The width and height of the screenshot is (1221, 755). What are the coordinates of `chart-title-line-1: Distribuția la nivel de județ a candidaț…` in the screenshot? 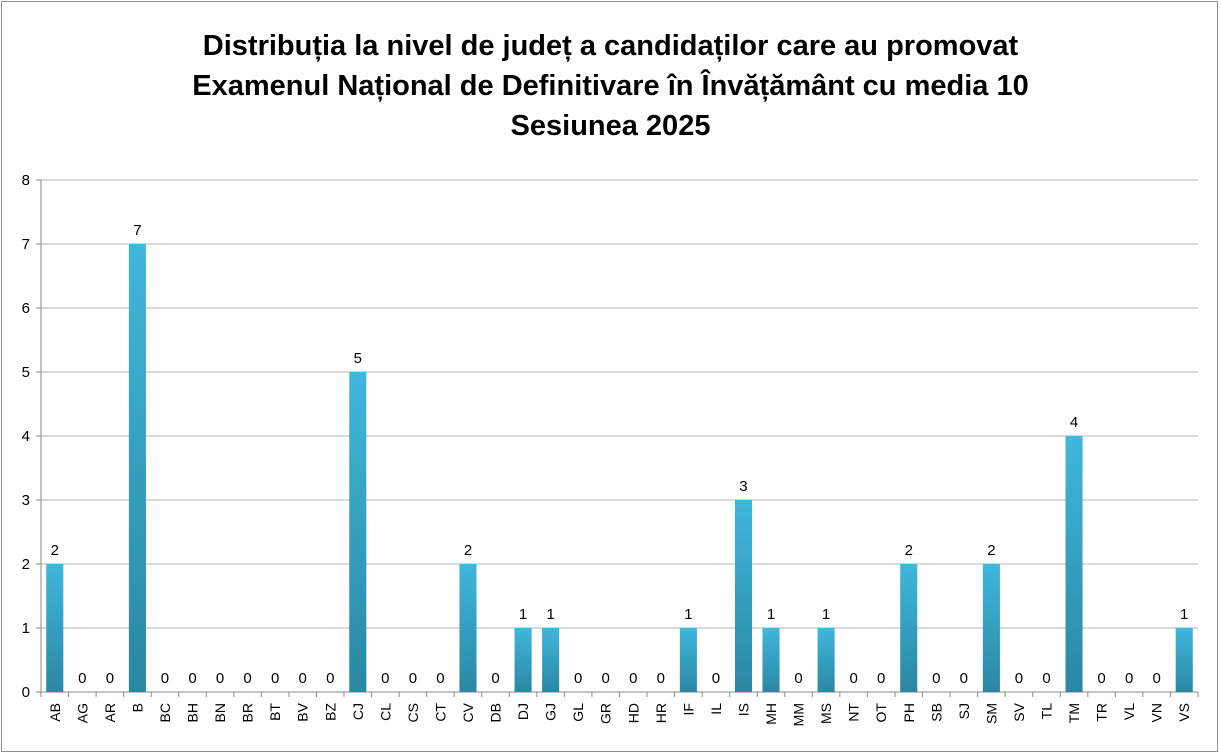 It's located at (610, 46).